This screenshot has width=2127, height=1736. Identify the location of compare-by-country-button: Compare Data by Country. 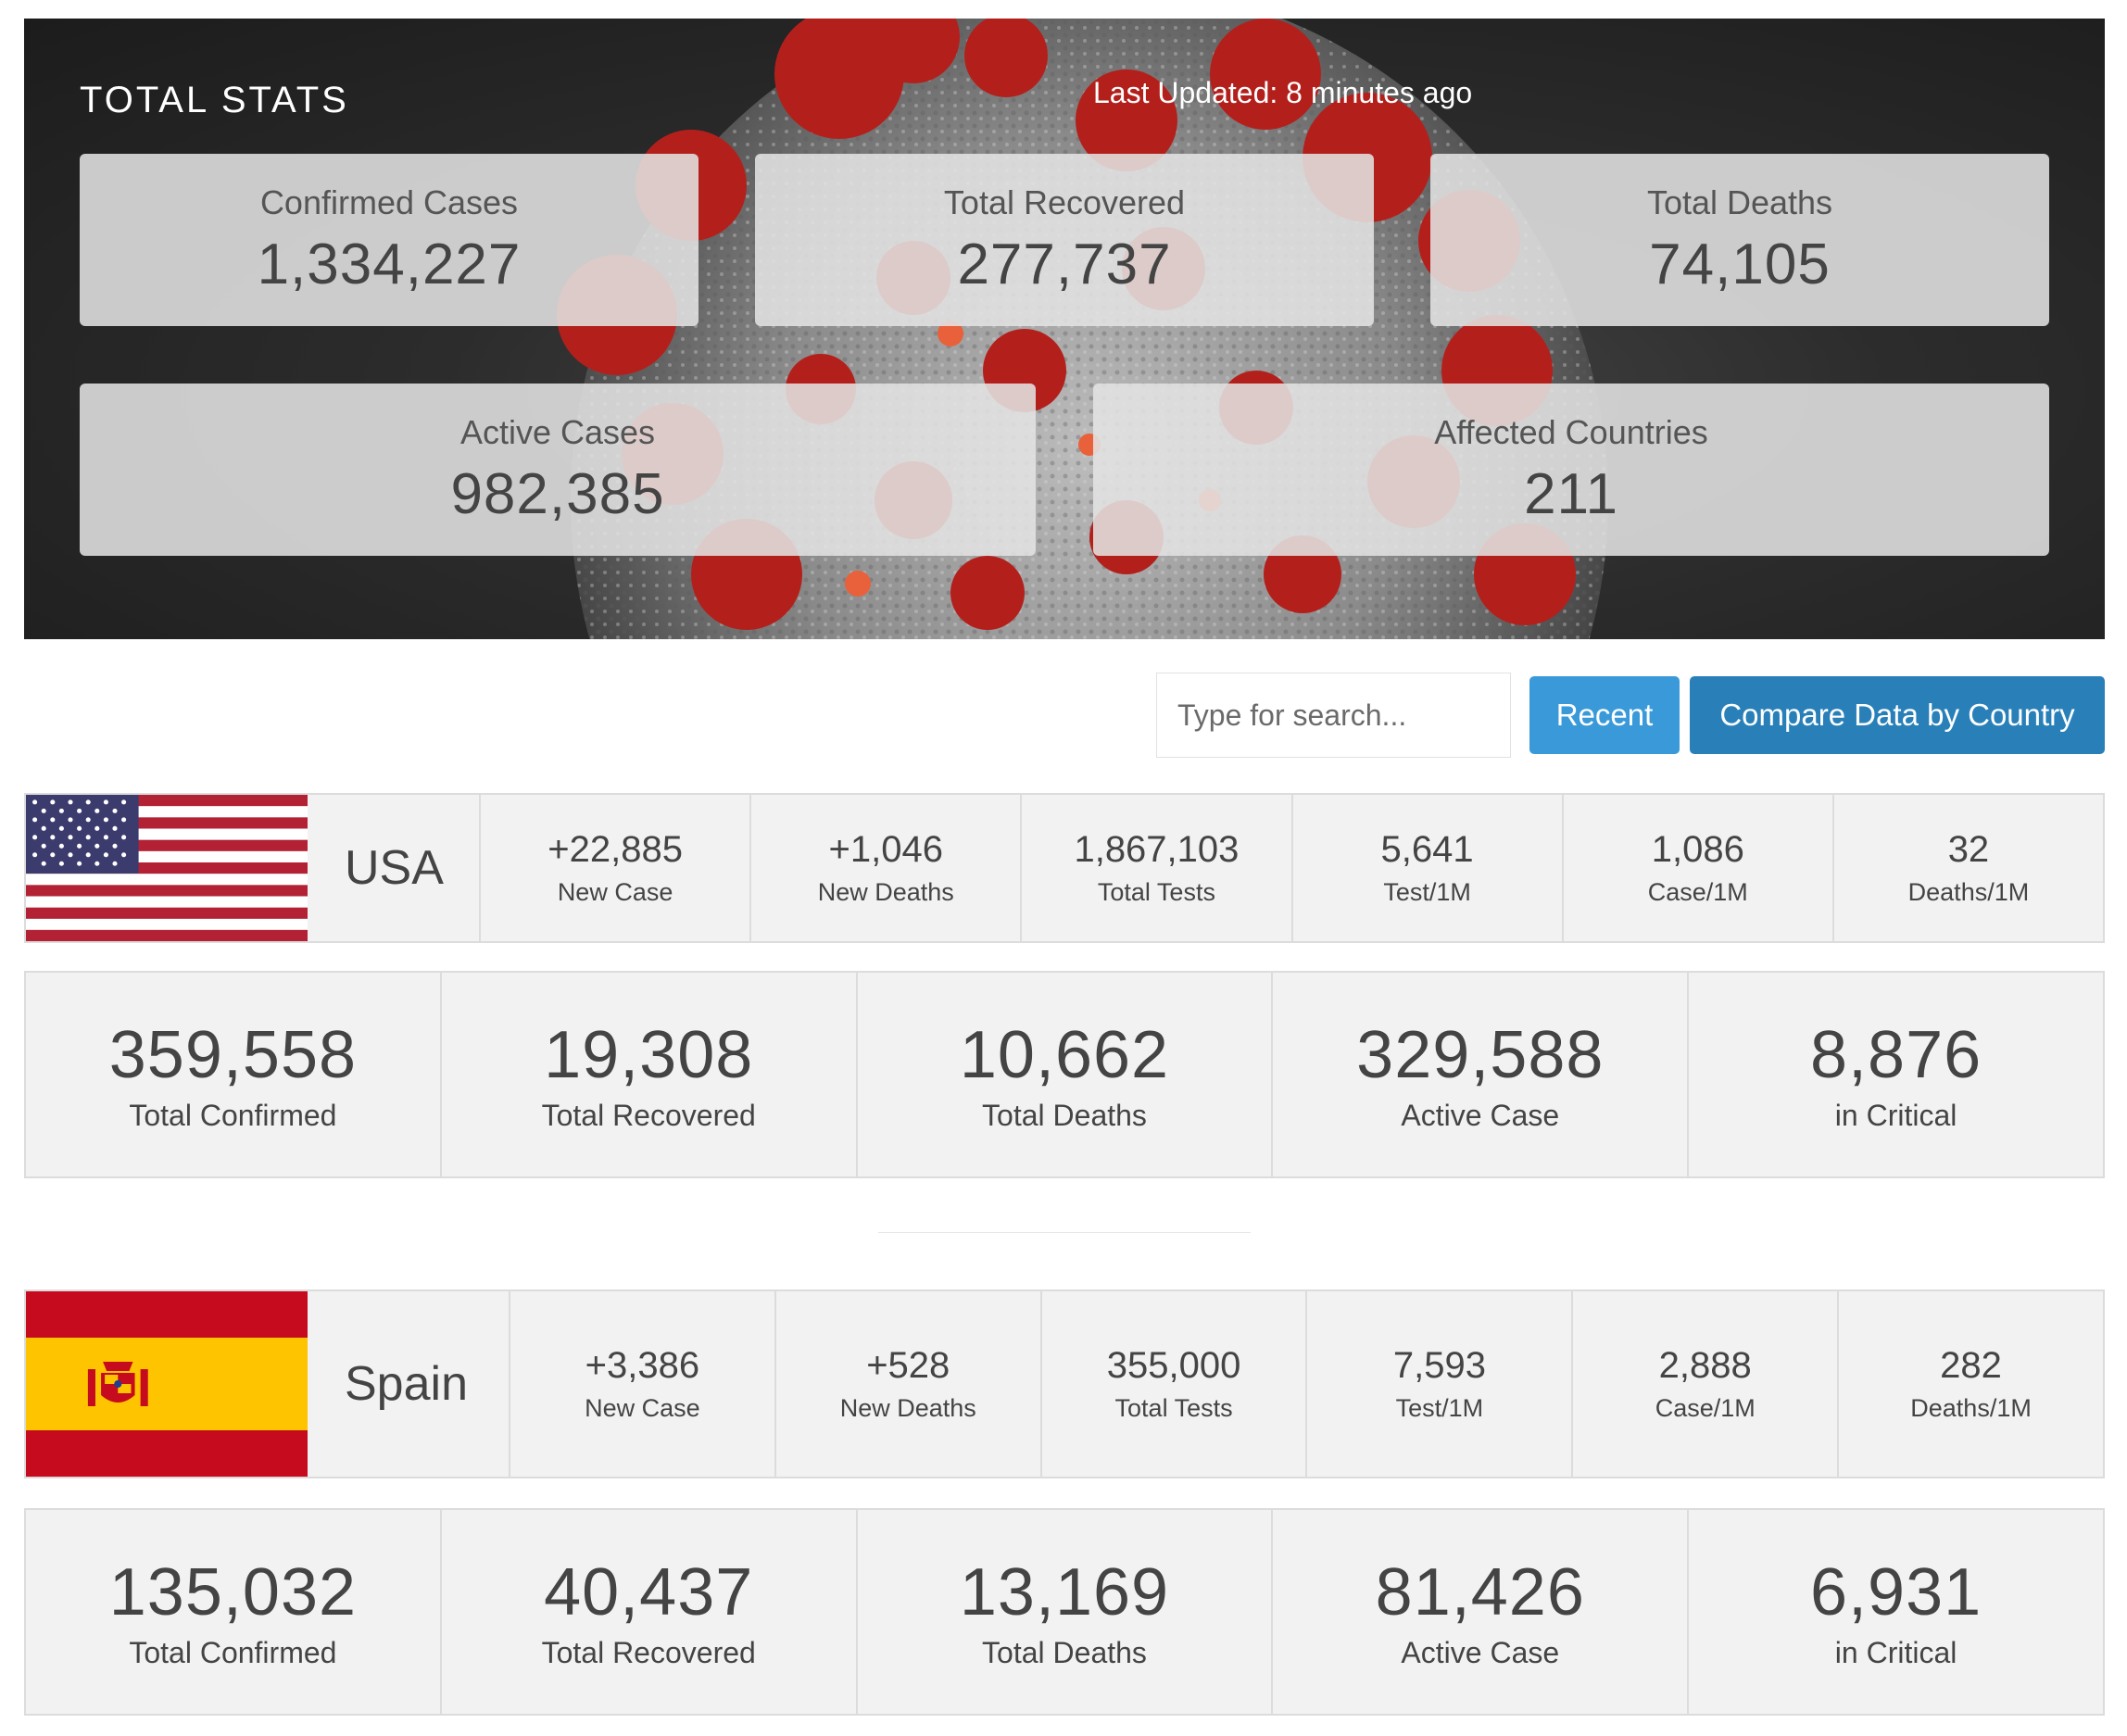
(1897, 715).